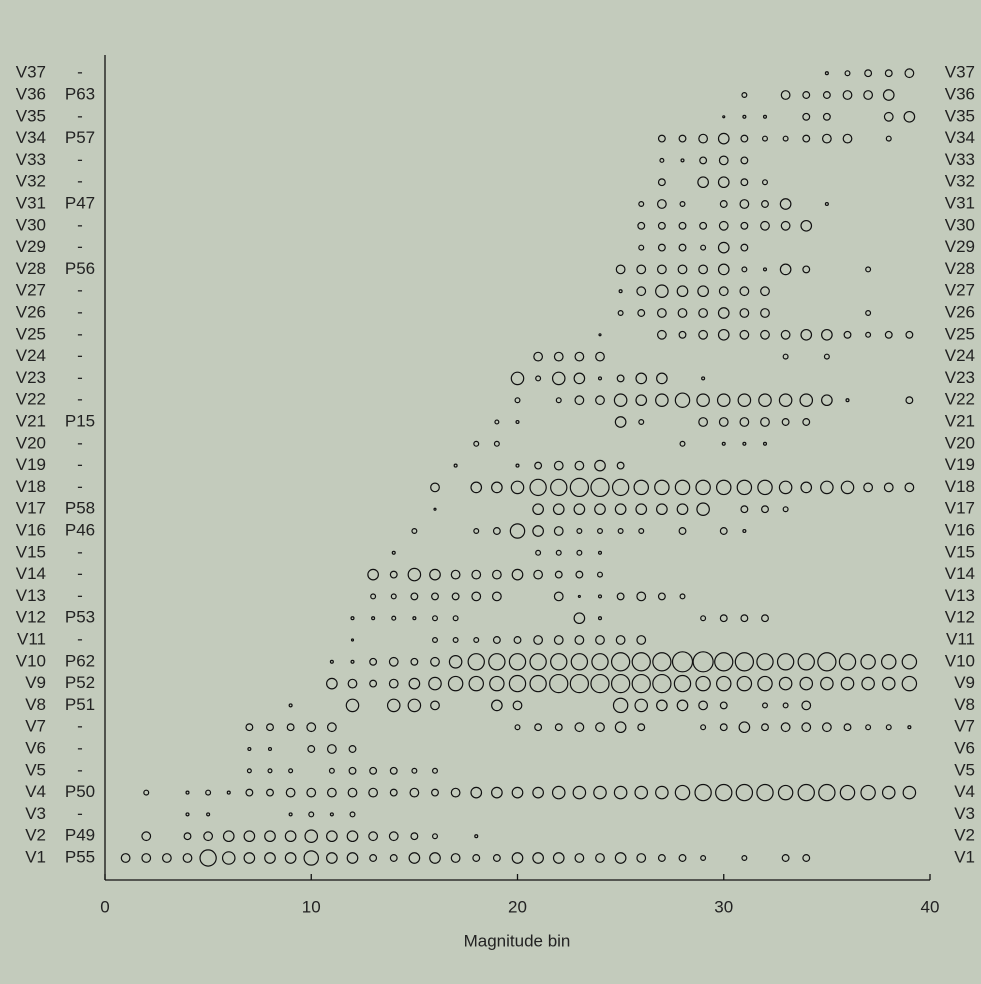 The height and width of the screenshot is (984, 981). Describe the element at coordinates (964, 813) in the screenshot. I see `row-label-right: V3` at that location.